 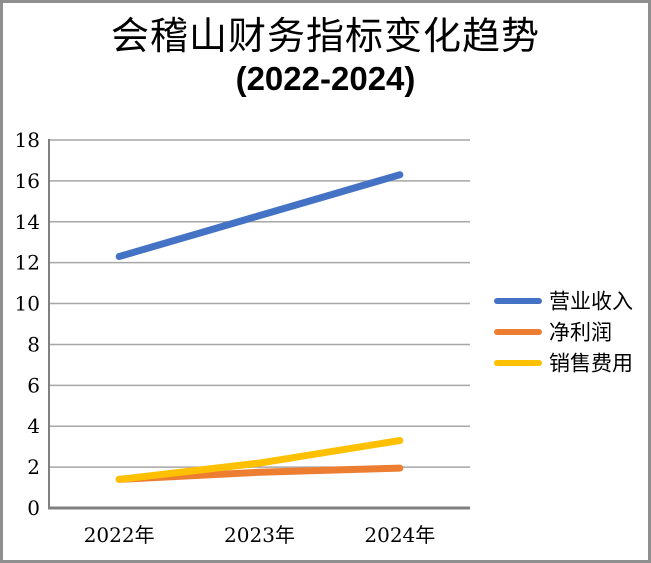 I want to click on chart-title: 会稽山财务指标变化趋势 (2022-2024), so click(x=325, y=55).